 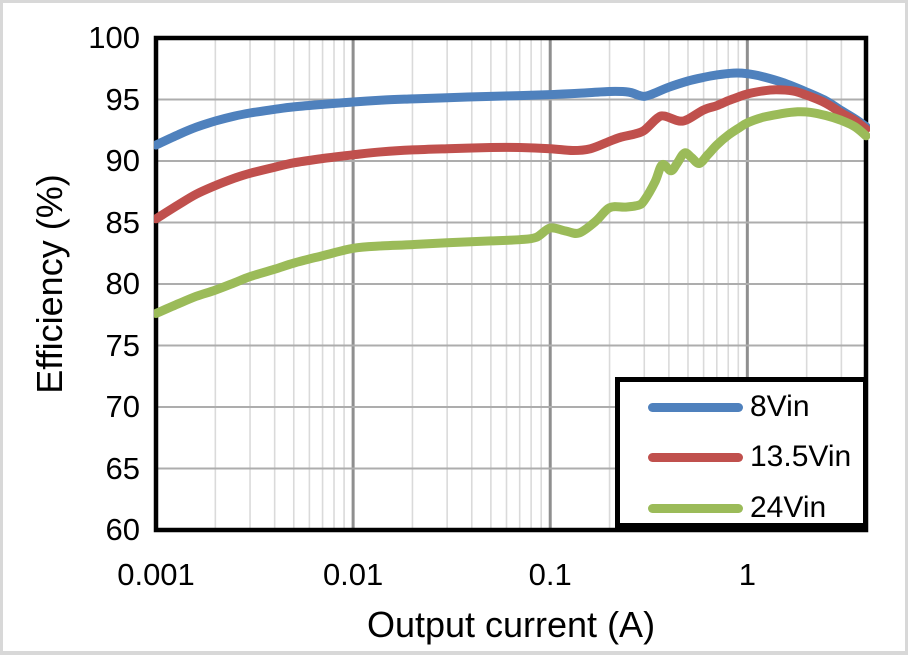 What do you see at coordinates (114, 37) in the screenshot?
I see `y-tick-label: 100` at bounding box center [114, 37].